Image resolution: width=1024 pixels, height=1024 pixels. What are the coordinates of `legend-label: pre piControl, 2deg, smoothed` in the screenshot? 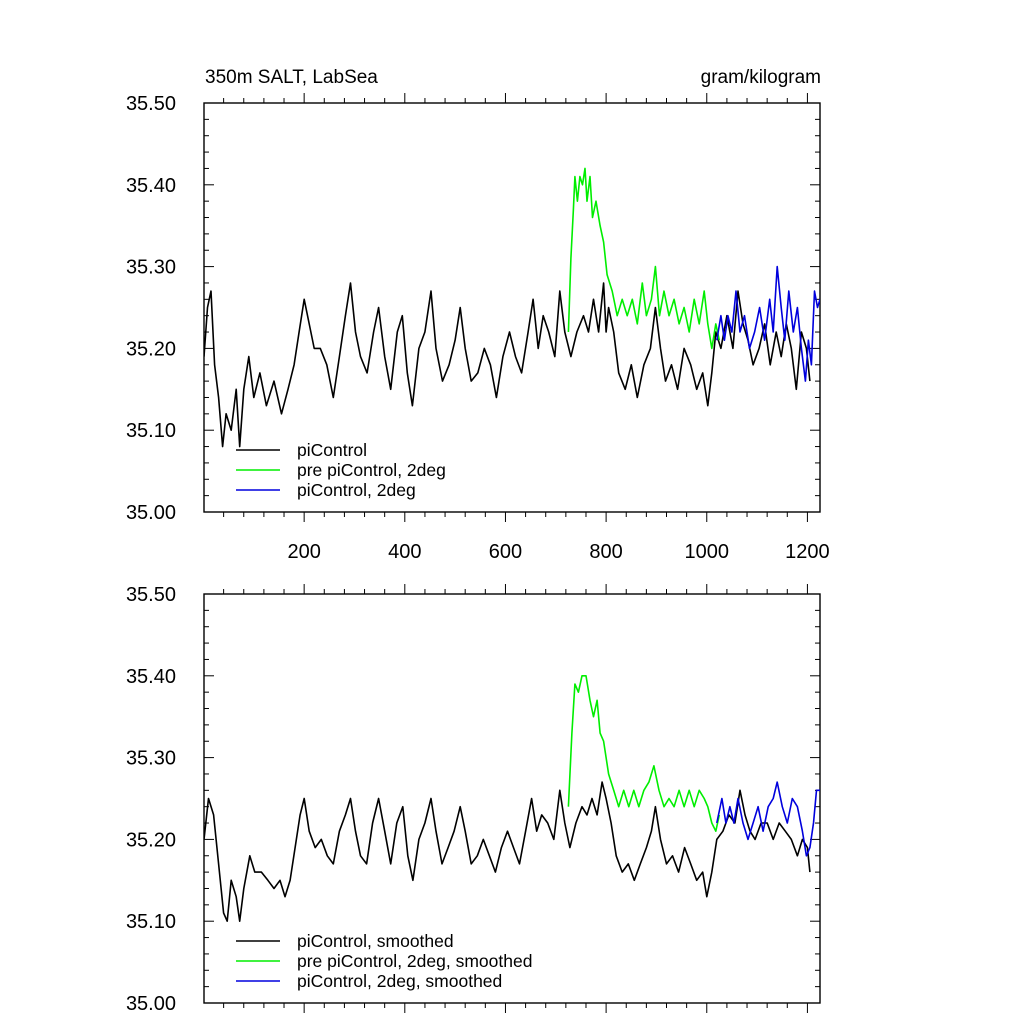 It's located at (414, 961).